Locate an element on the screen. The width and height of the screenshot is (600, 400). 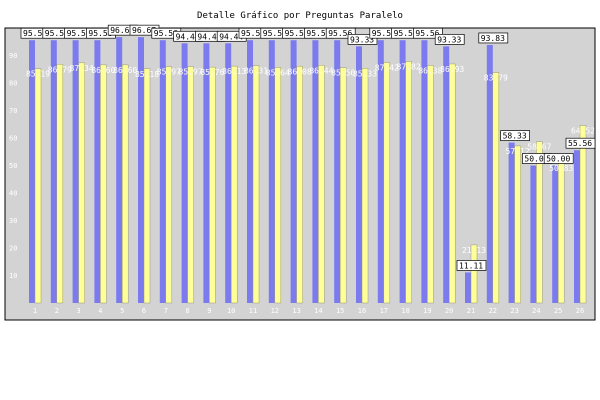
data-label-series-b: 64.52 is located at coordinates (583, 131).